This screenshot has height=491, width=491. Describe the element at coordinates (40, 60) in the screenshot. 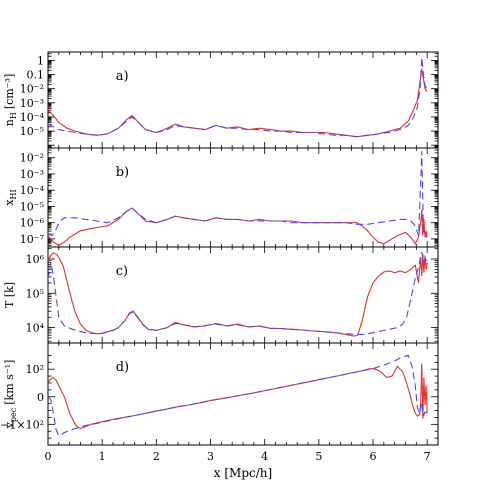

I see `y-tick-label: 1` at that location.